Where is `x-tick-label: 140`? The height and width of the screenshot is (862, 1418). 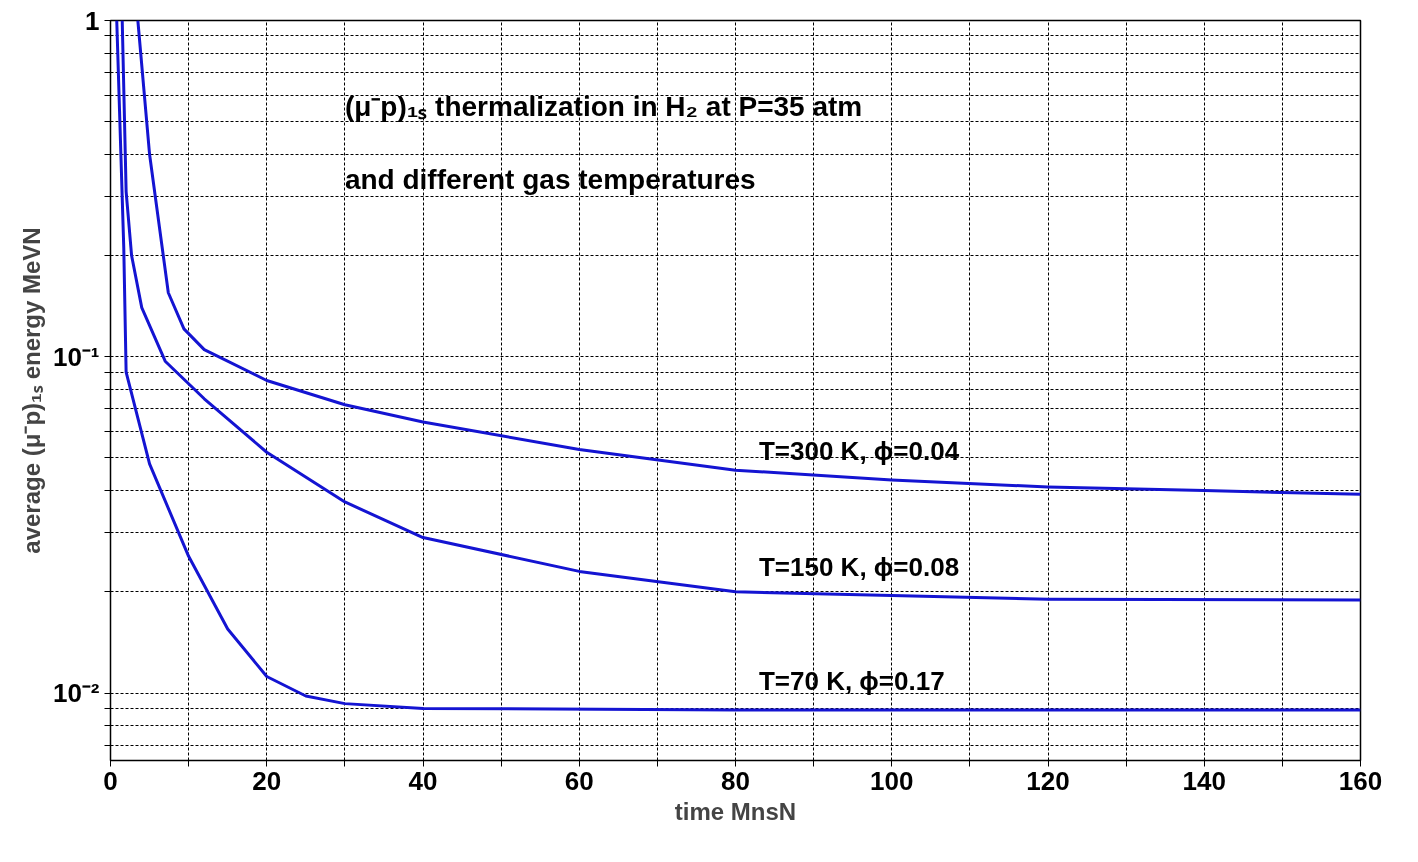 x-tick-label: 140 is located at coordinates (1204, 780).